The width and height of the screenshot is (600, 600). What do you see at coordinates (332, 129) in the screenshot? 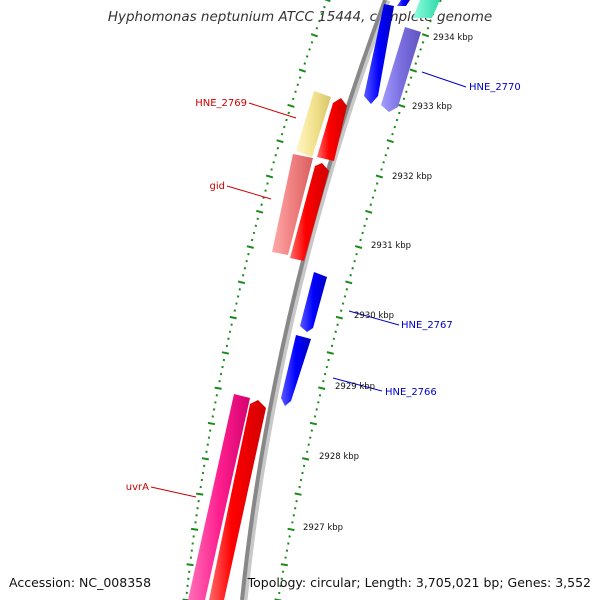
I see `gene-feature-red-upper` at bounding box center [332, 129].